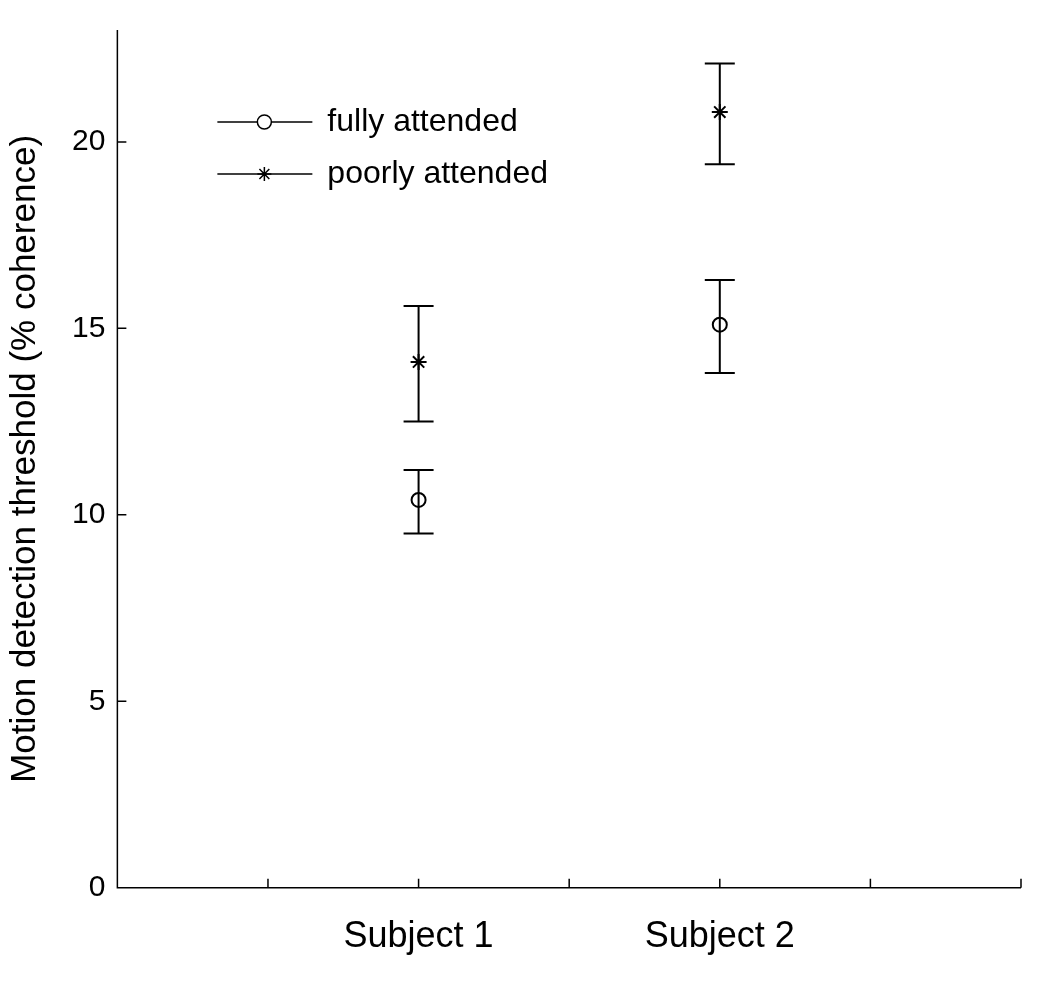 This screenshot has height=997, width=1049. What do you see at coordinates (97, 699) in the screenshot?
I see `y-tick-label: 5` at bounding box center [97, 699].